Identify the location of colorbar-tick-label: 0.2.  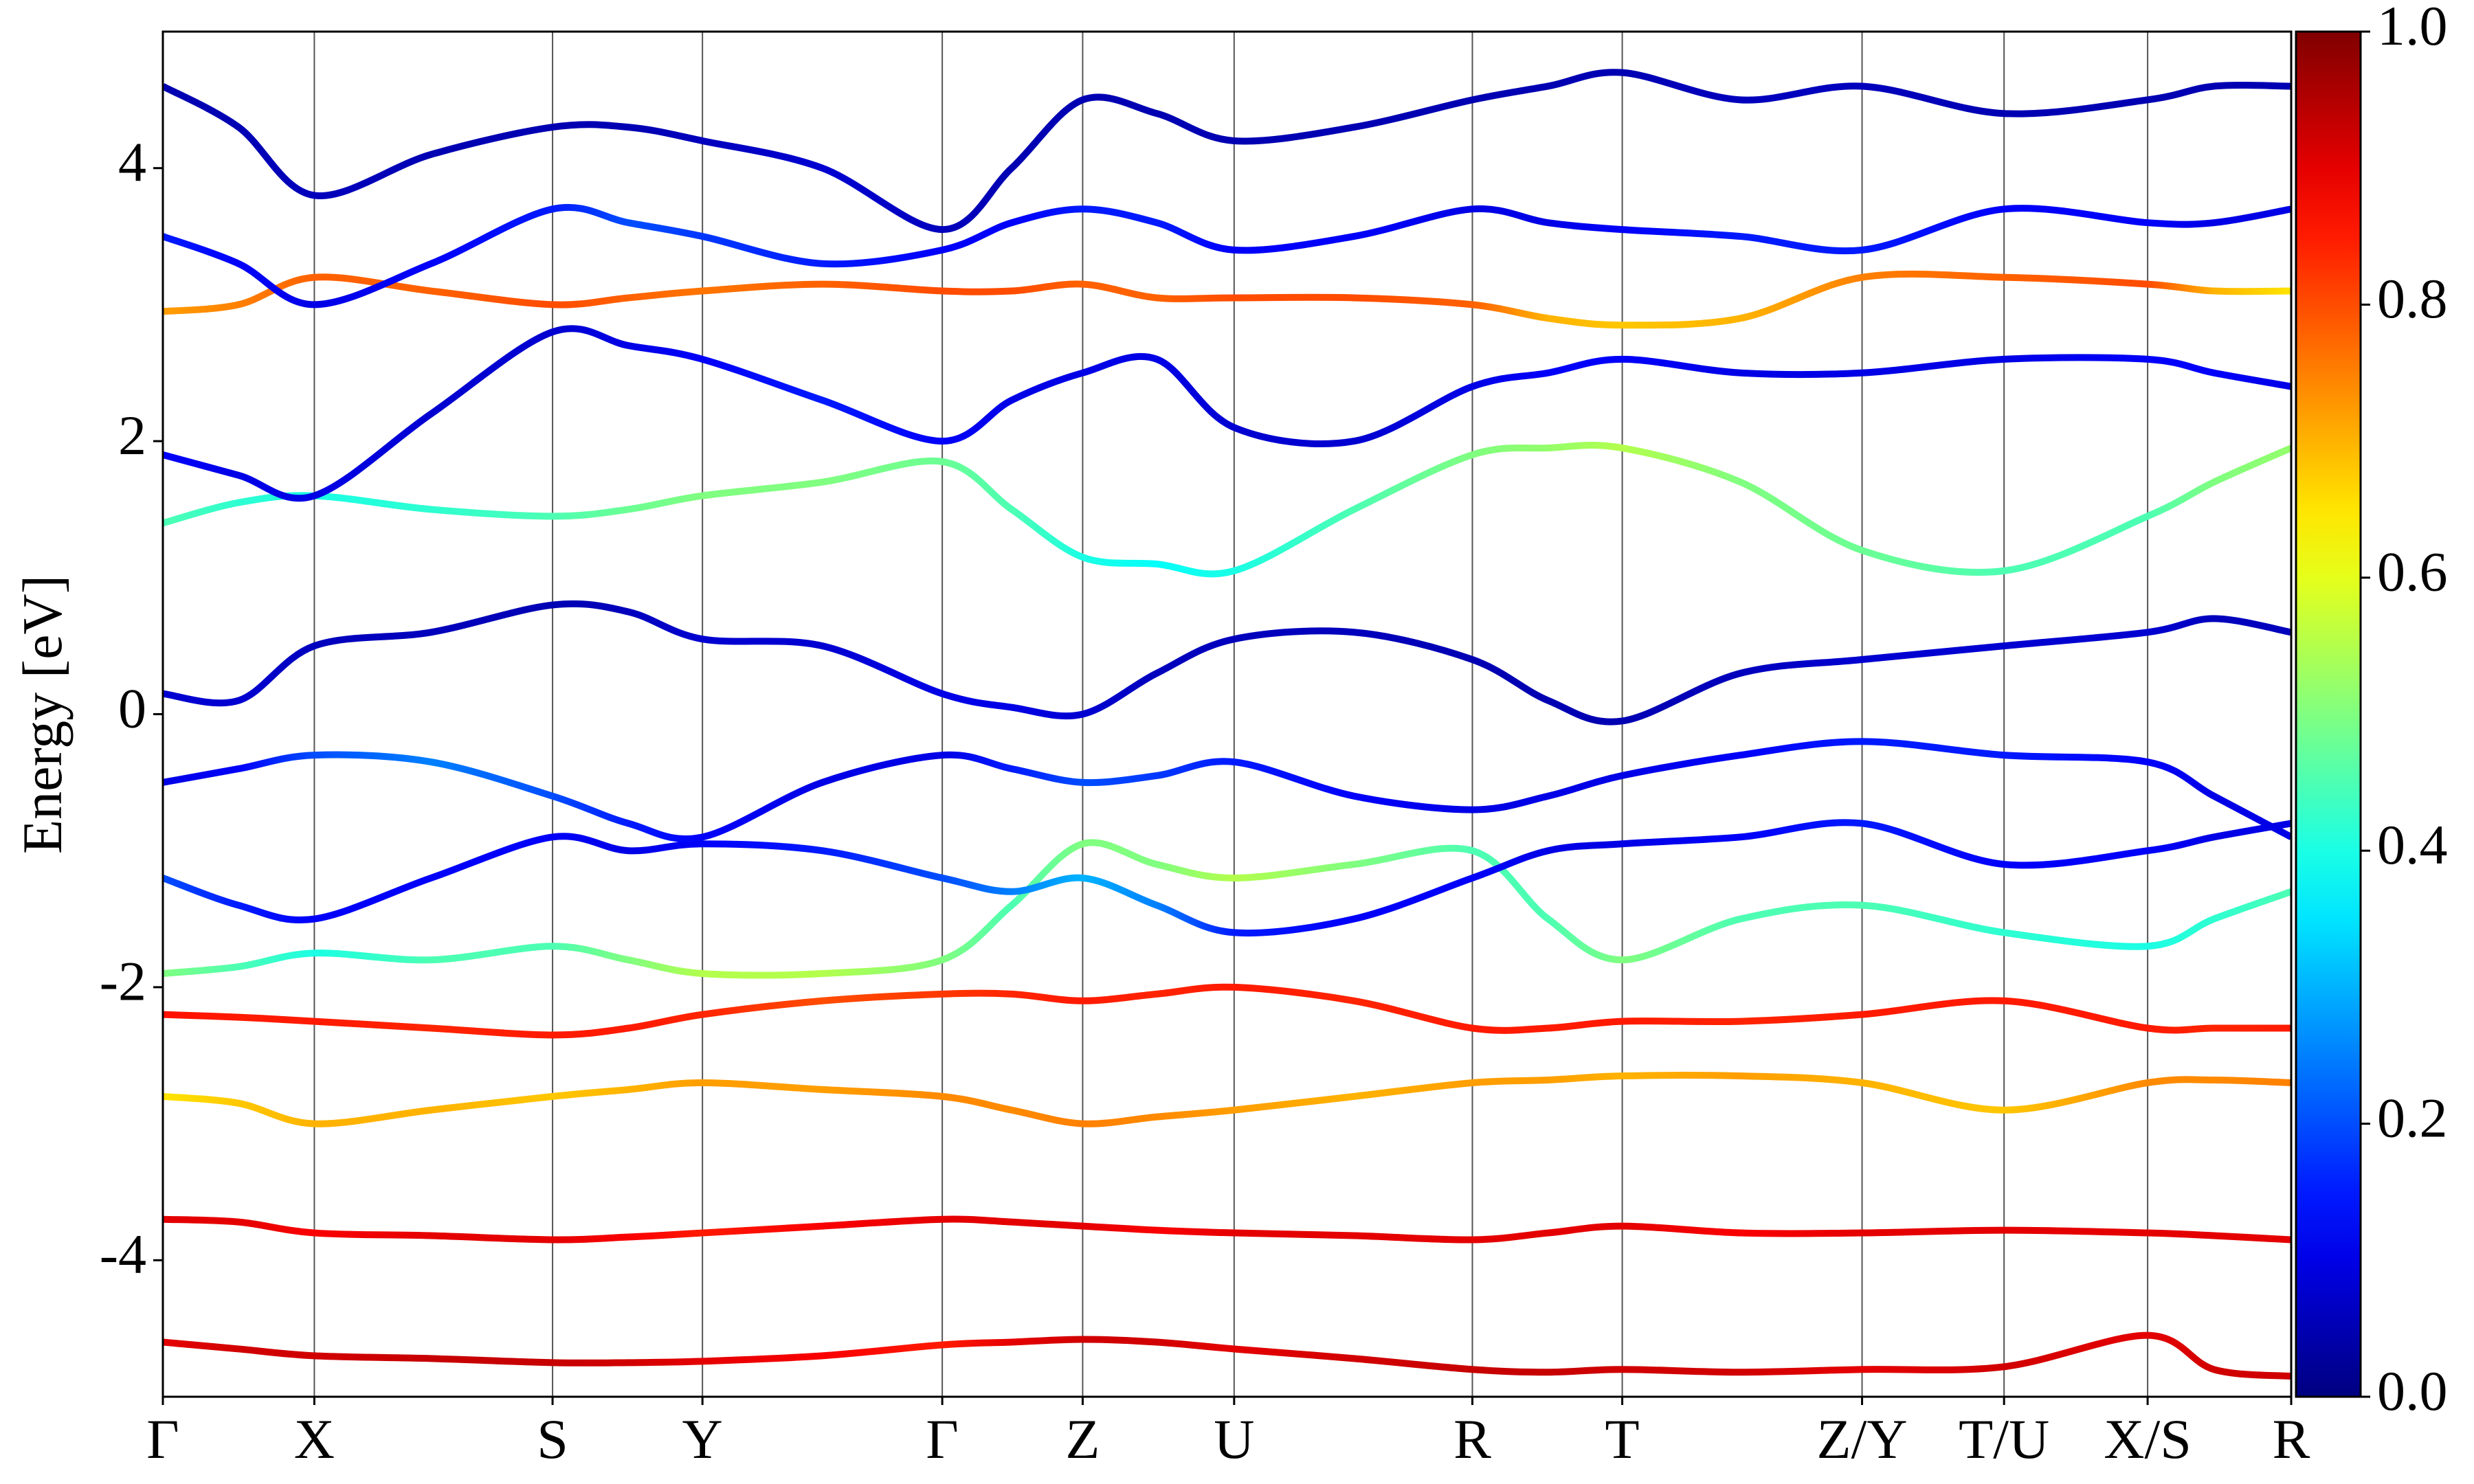
(2412, 1117).